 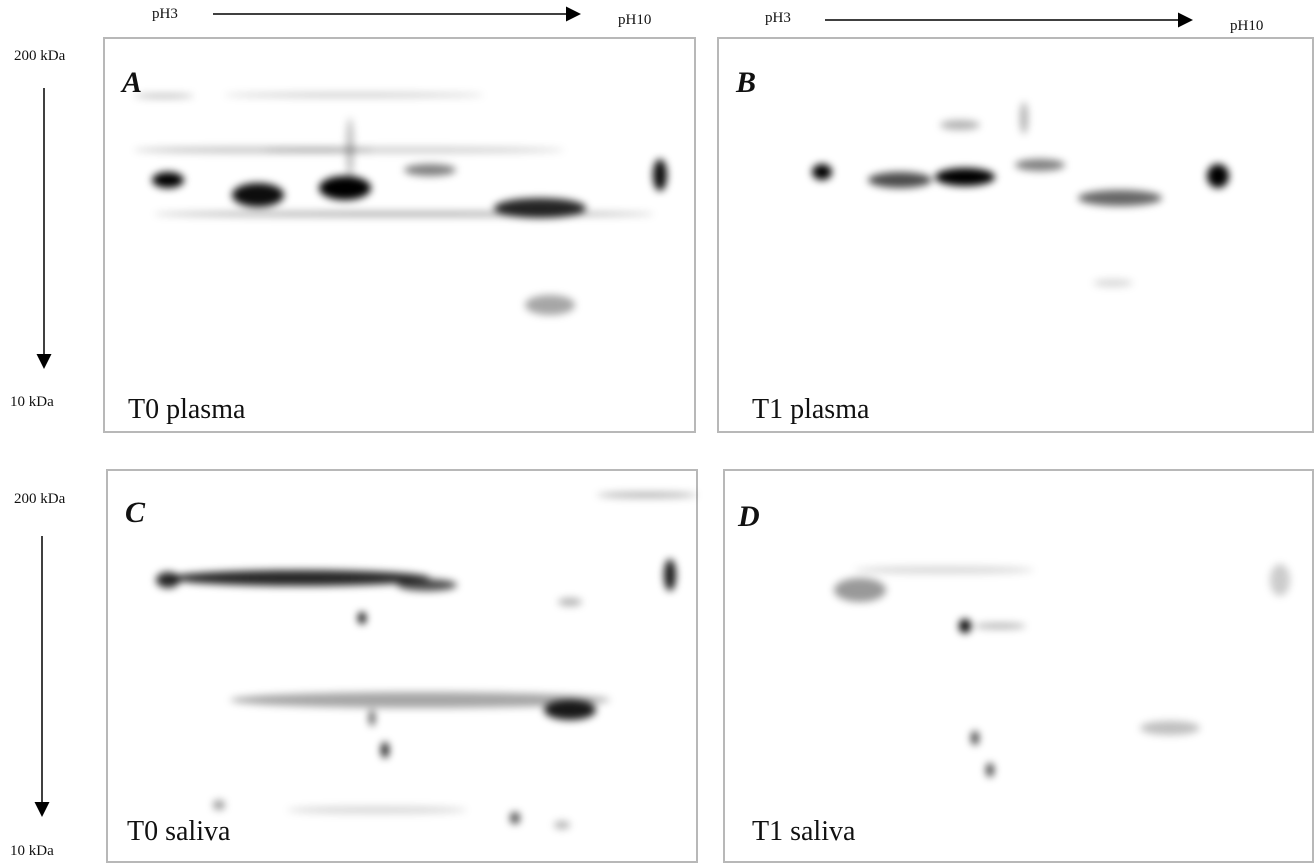 What do you see at coordinates (804, 831) in the screenshot?
I see `panel-caption: T1 saliva` at bounding box center [804, 831].